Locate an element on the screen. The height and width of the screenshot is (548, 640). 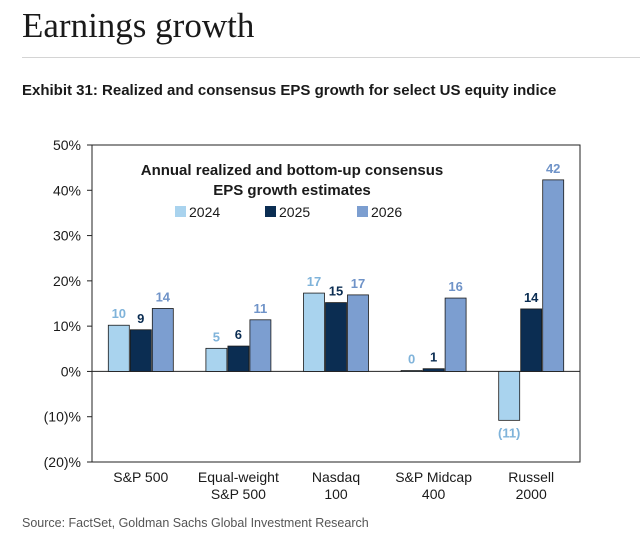
y-tick-label: 0% is located at coordinates (71, 371).